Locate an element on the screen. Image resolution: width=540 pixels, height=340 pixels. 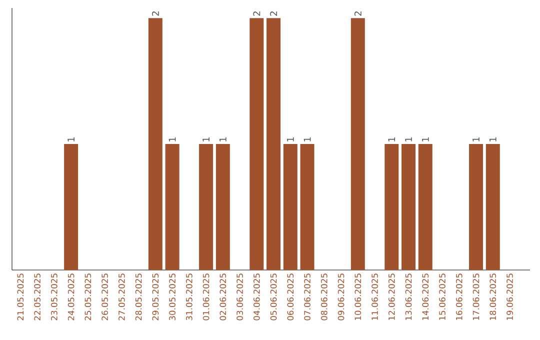
x-tick-label: 11.06.2025 is located at coordinates (375, 297).